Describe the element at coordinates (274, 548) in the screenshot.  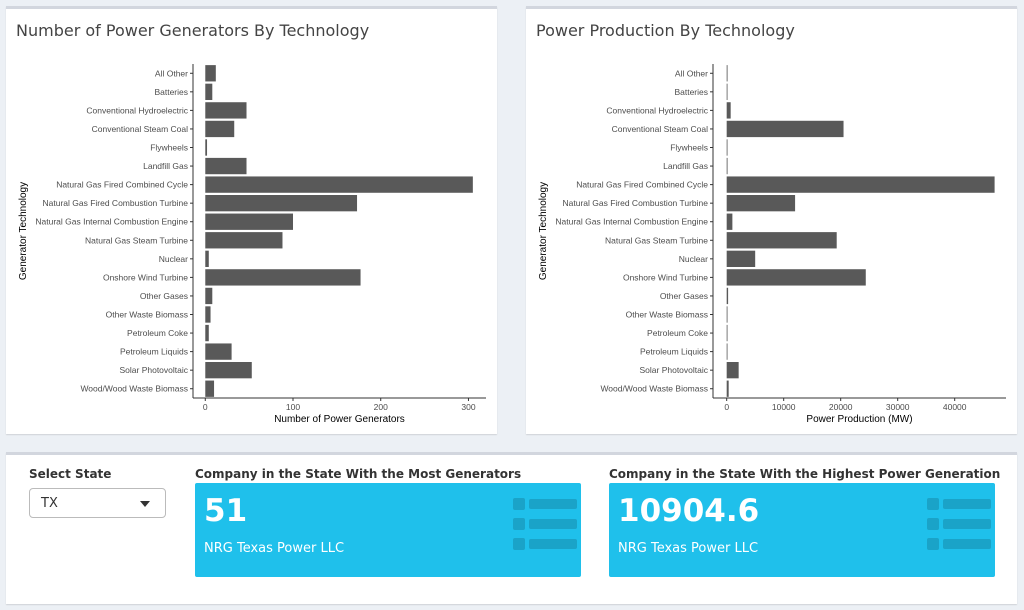
I see `most-generators-company: NRG Texas Power LLC` at that location.